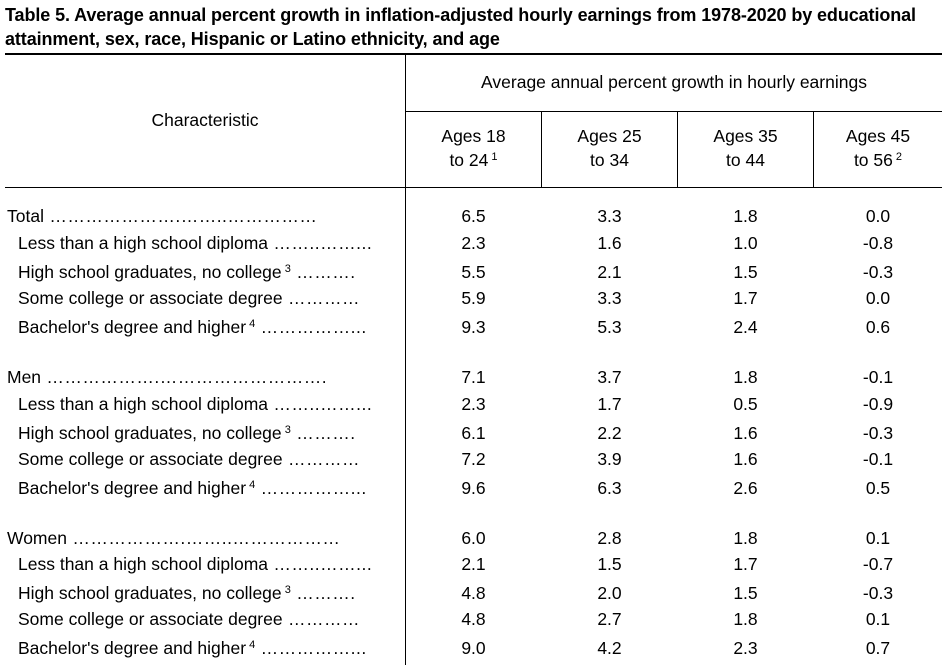 The width and height of the screenshot is (942, 665). Describe the element at coordinates (745, 243) in the screenshot. I see `table-cell: 1.0` at that location.